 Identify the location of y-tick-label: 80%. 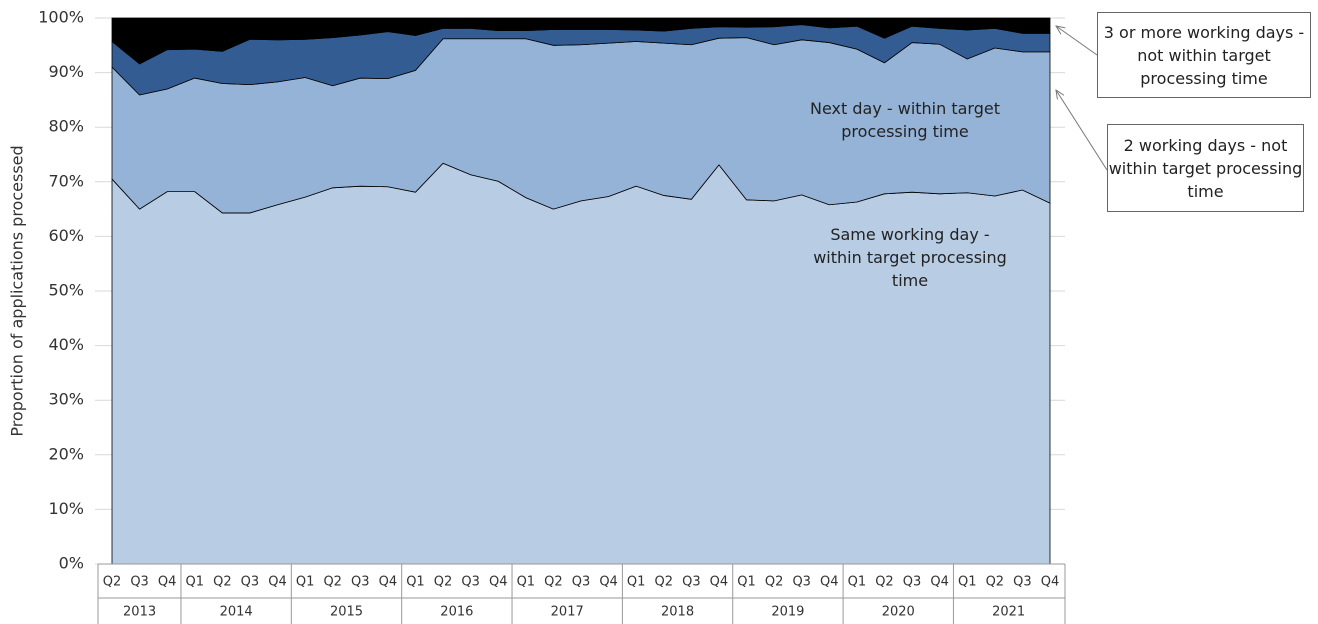
(66, 126).